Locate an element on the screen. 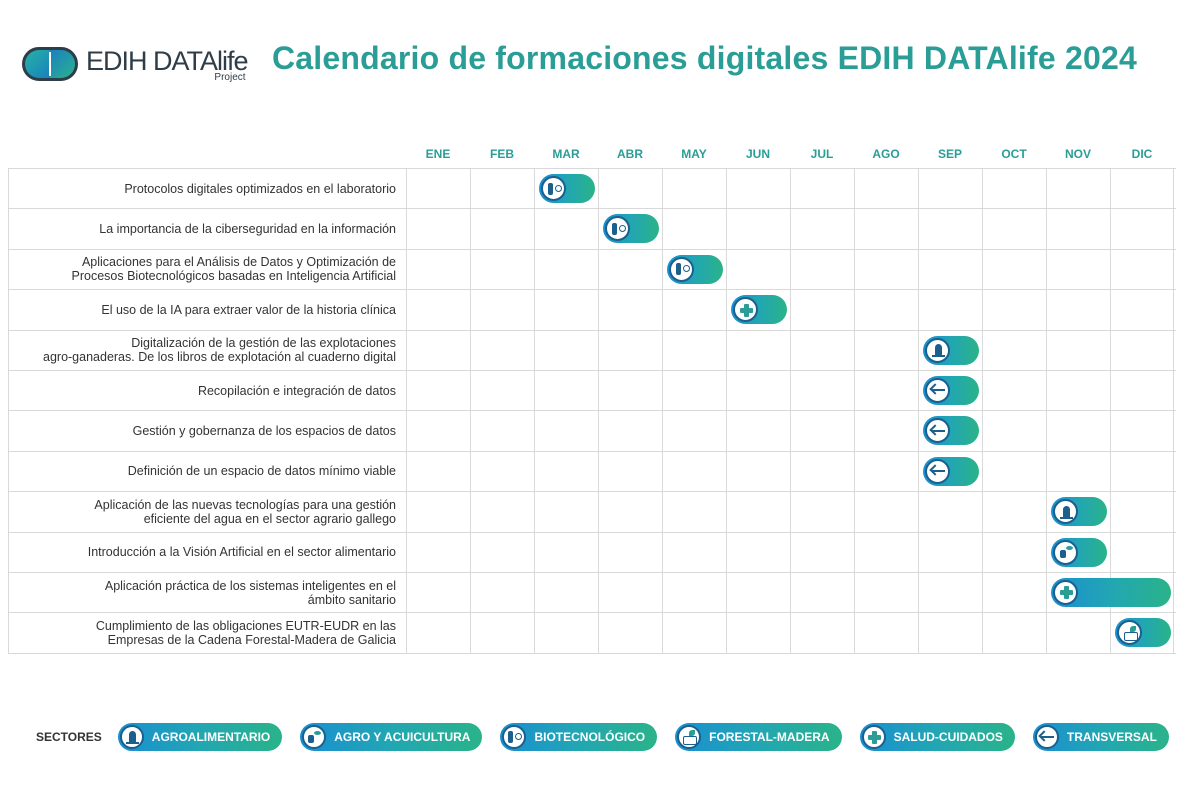 The height and width of the screenshot is (800, 1200). legend-item-salud: SALUD-CUIDADOS is located at coordinates (937, 737).